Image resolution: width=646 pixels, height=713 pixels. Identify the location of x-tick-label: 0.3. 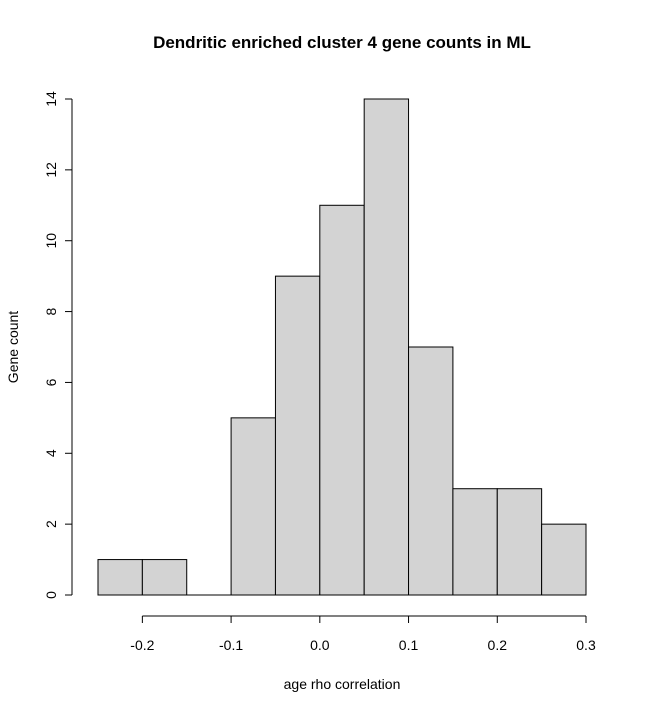
(586, 645).